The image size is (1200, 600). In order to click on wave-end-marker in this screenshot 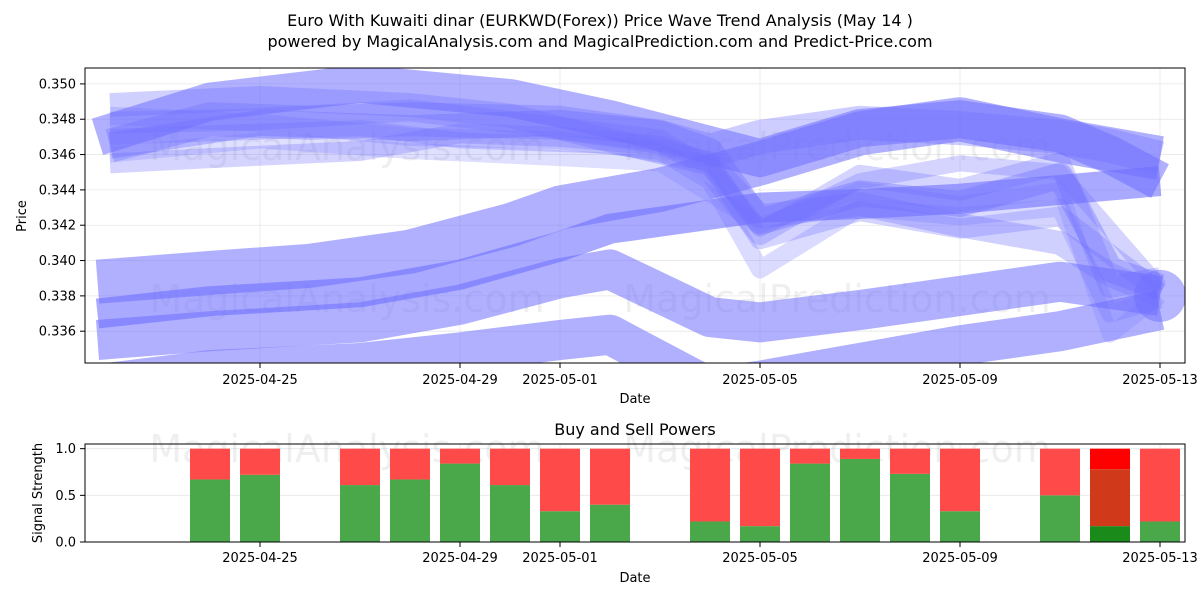, I will do `click(1159, 295)`.